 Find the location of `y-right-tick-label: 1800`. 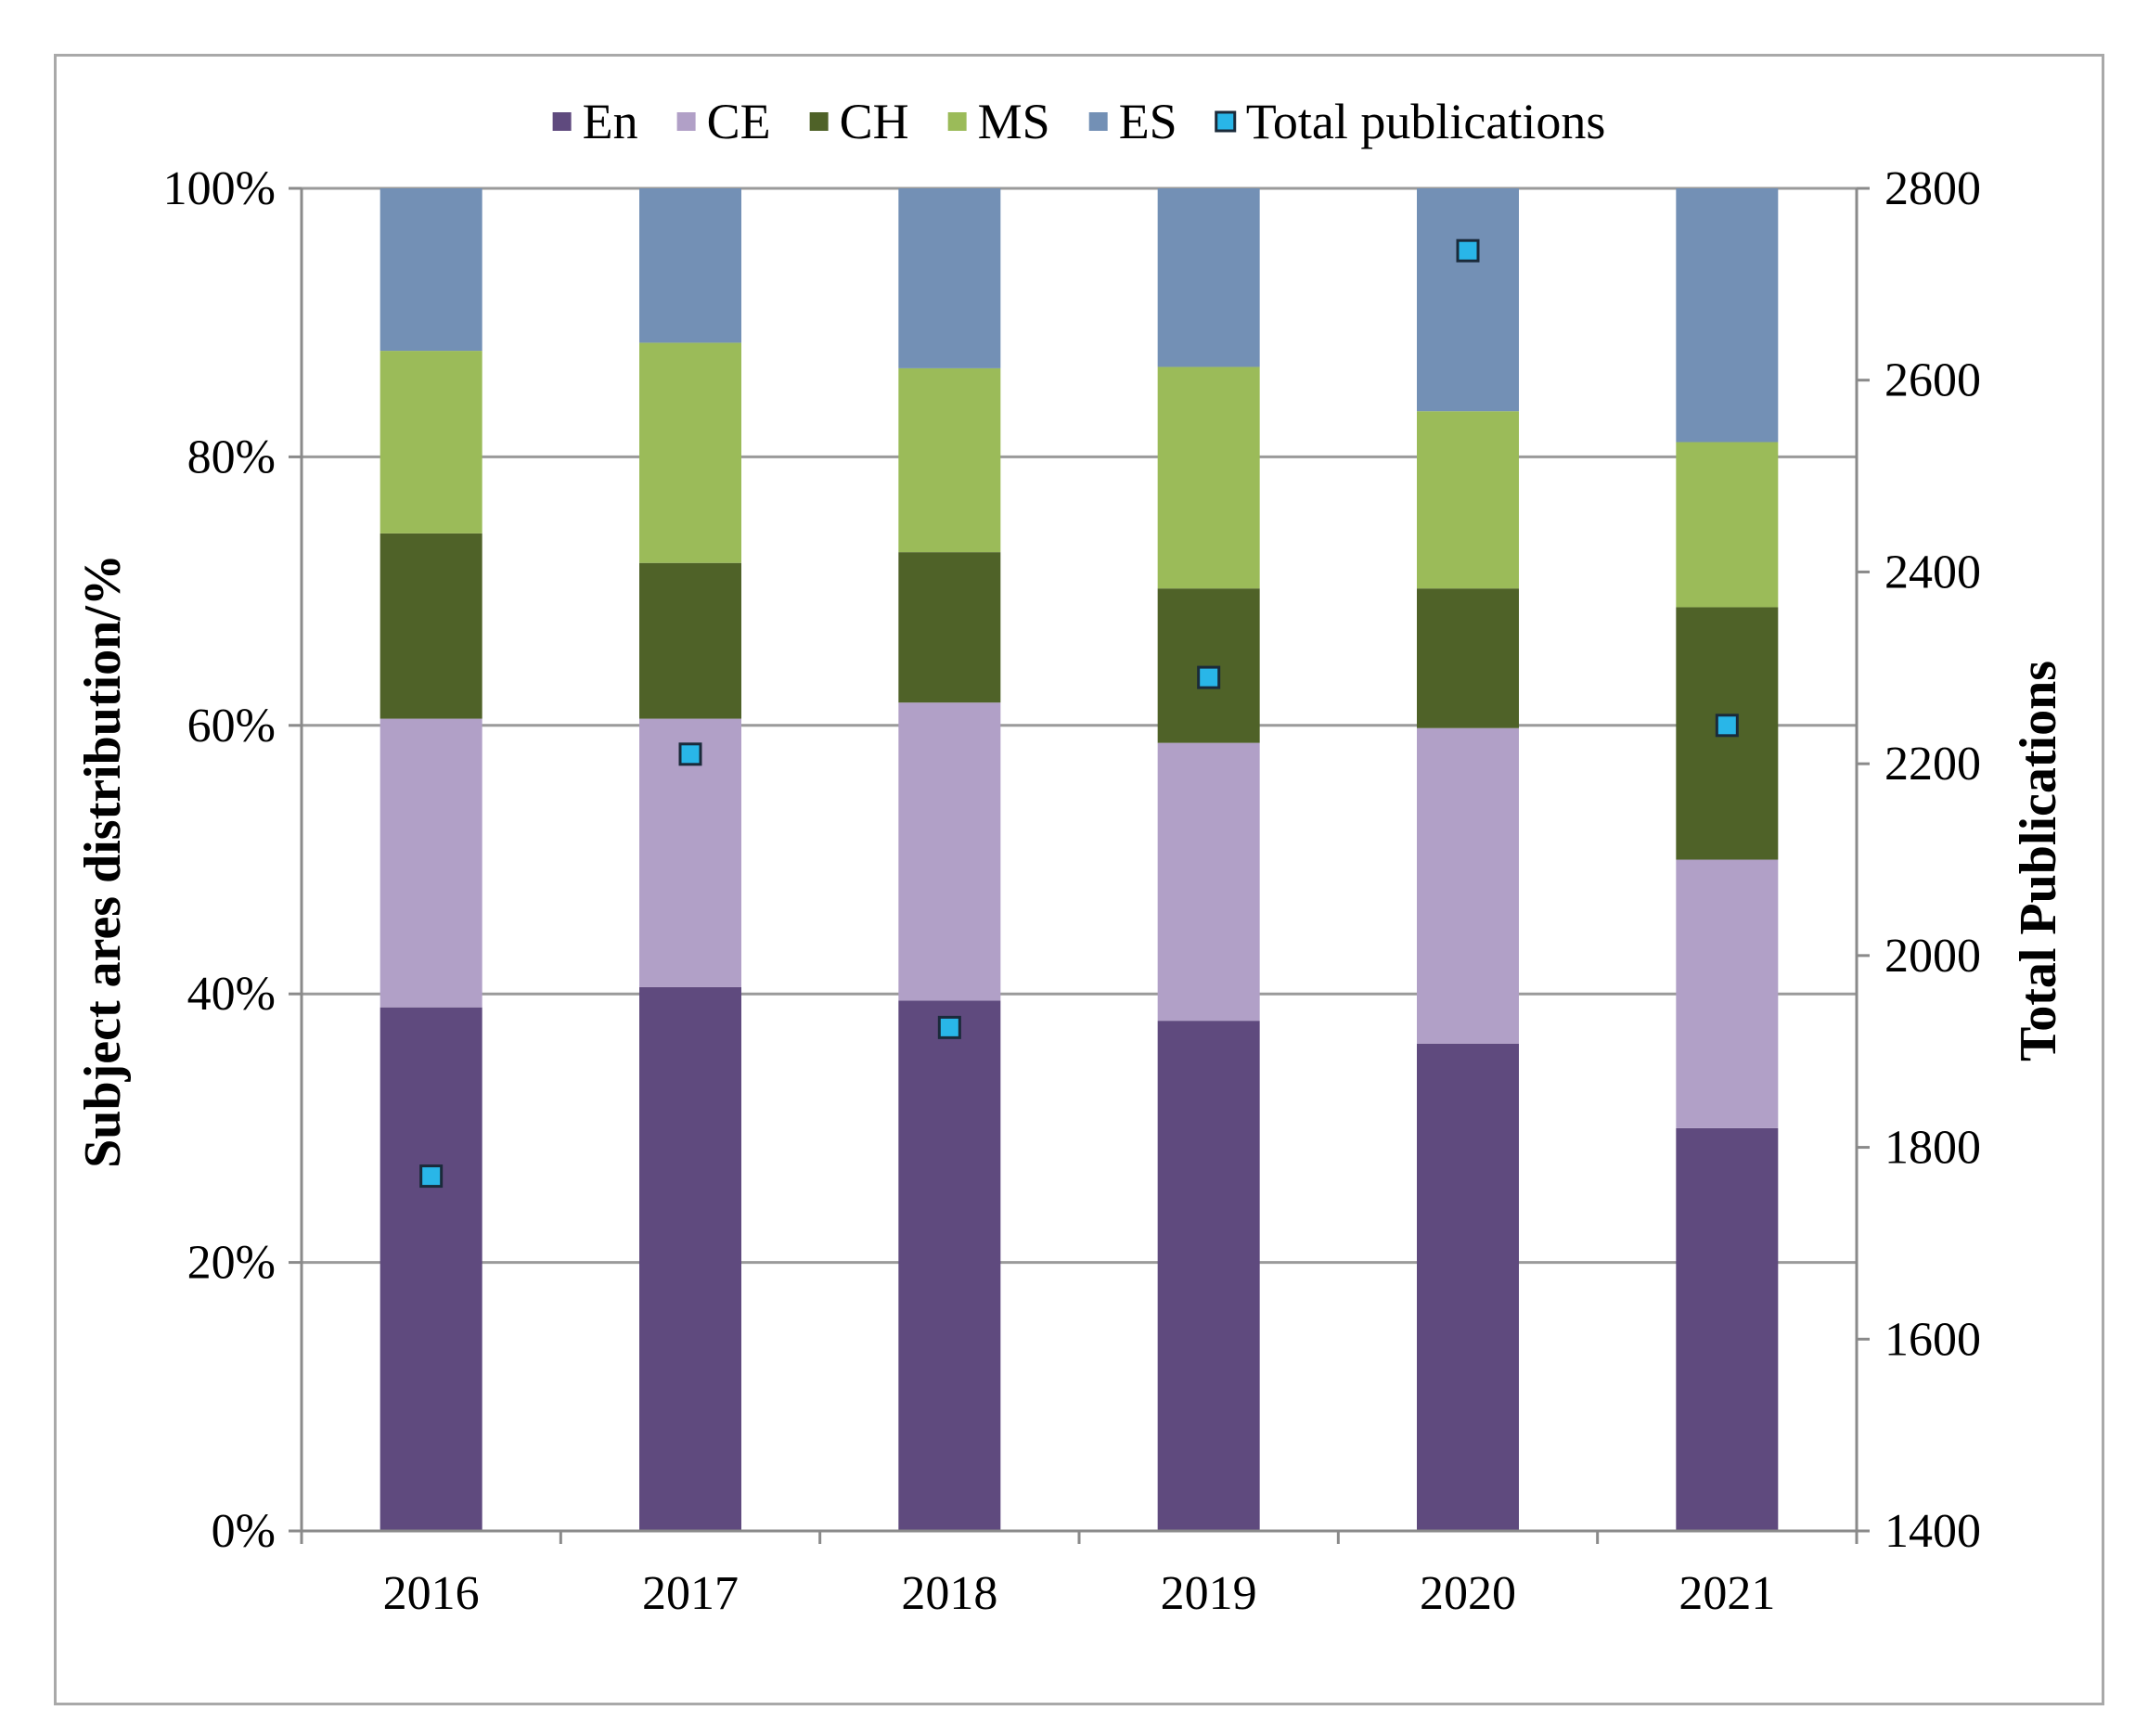

y-right-tick-label: 1800 is located at coordinates (1932, 1148).